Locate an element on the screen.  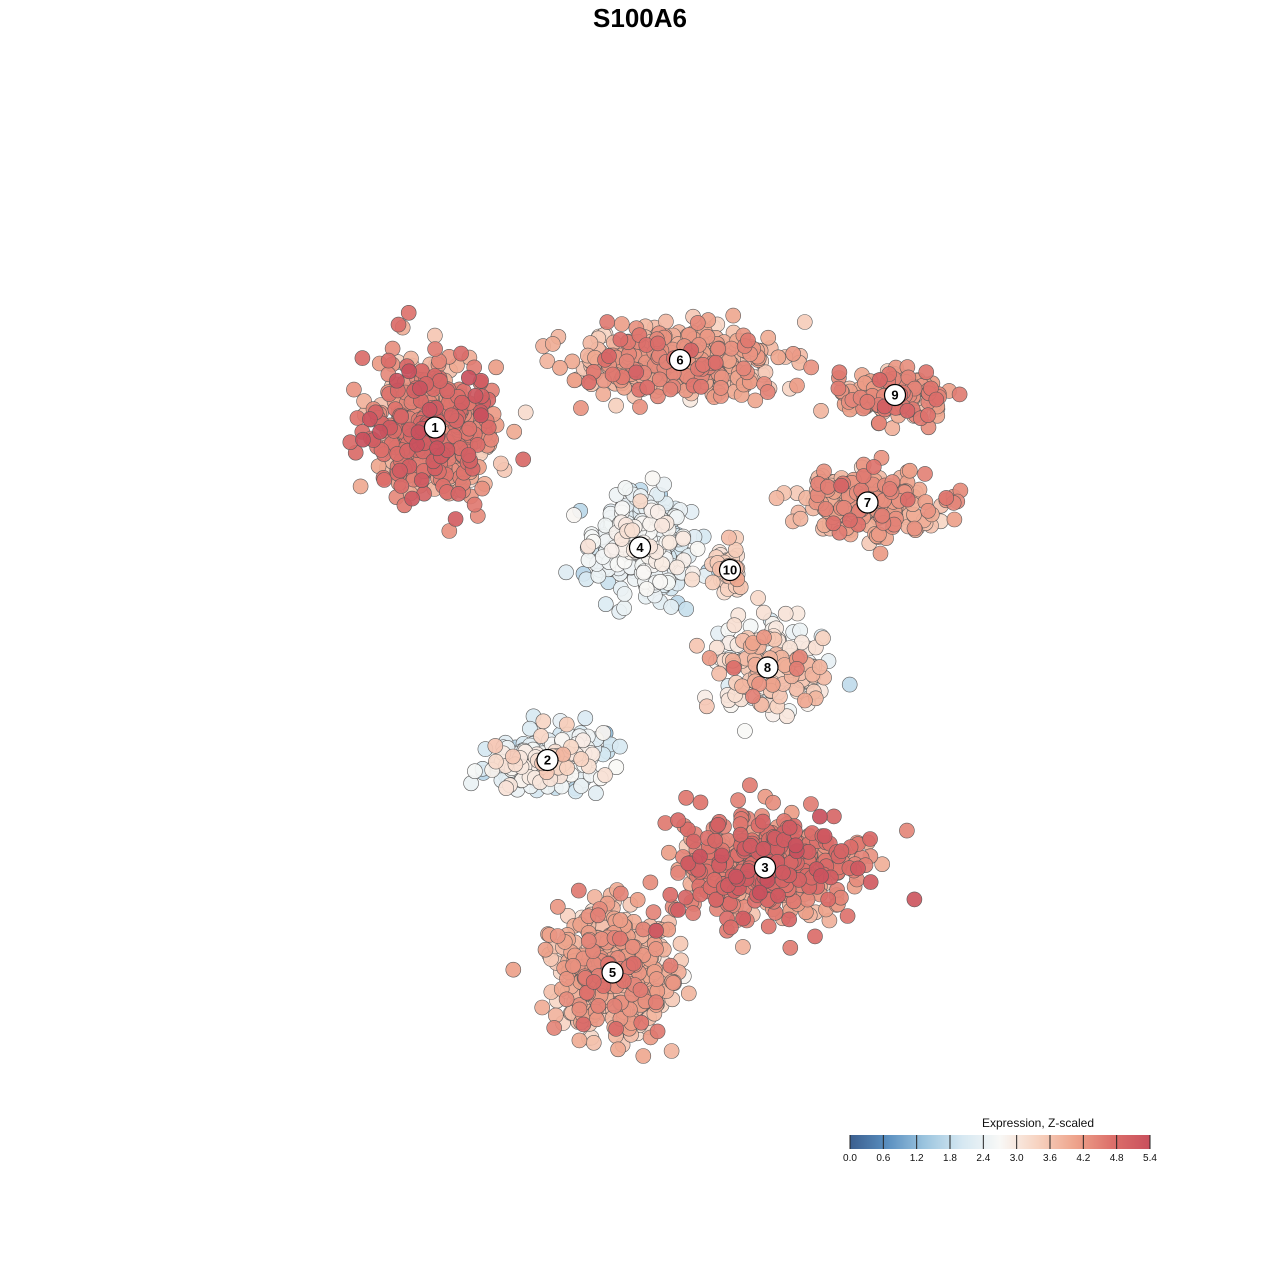
legend-tick-label: 4.8 is located at coordinates (1117, 1158).